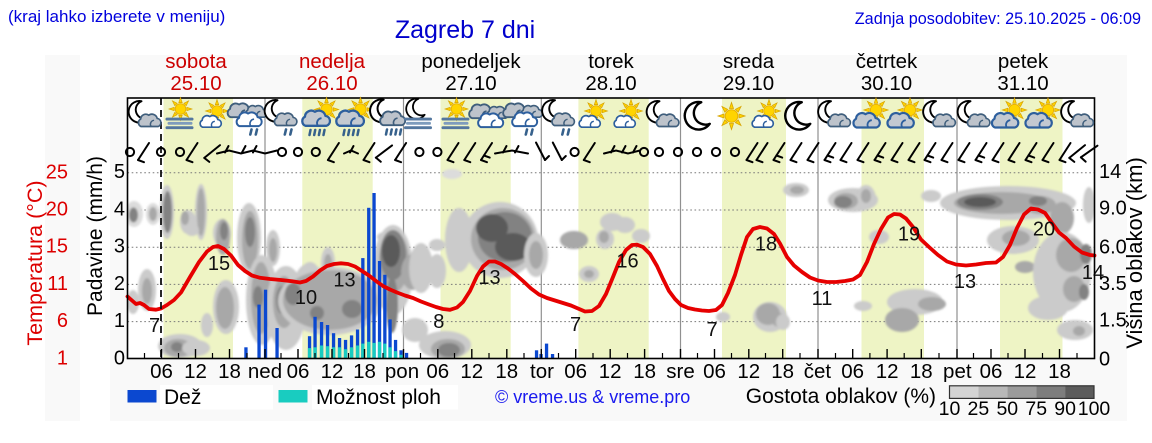 The width and height of the screenshot is (1152, 443). I want to click on svg-text: četrtek, so click(887, 61).